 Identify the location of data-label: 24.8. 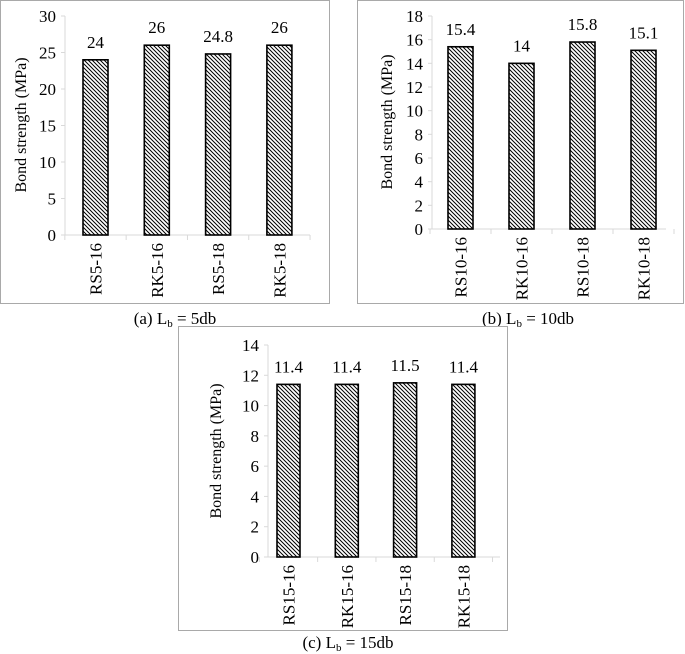
(218, 36).